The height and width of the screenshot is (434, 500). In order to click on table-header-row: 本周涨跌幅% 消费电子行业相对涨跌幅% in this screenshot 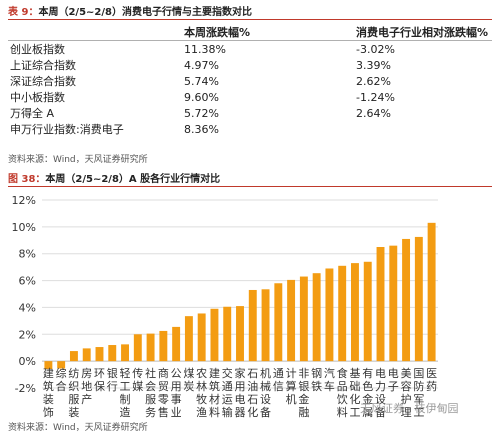, I will do `click(250, 32)`.